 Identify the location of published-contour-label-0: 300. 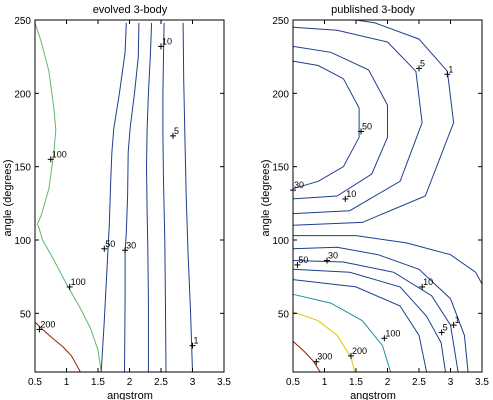
(324, 357).